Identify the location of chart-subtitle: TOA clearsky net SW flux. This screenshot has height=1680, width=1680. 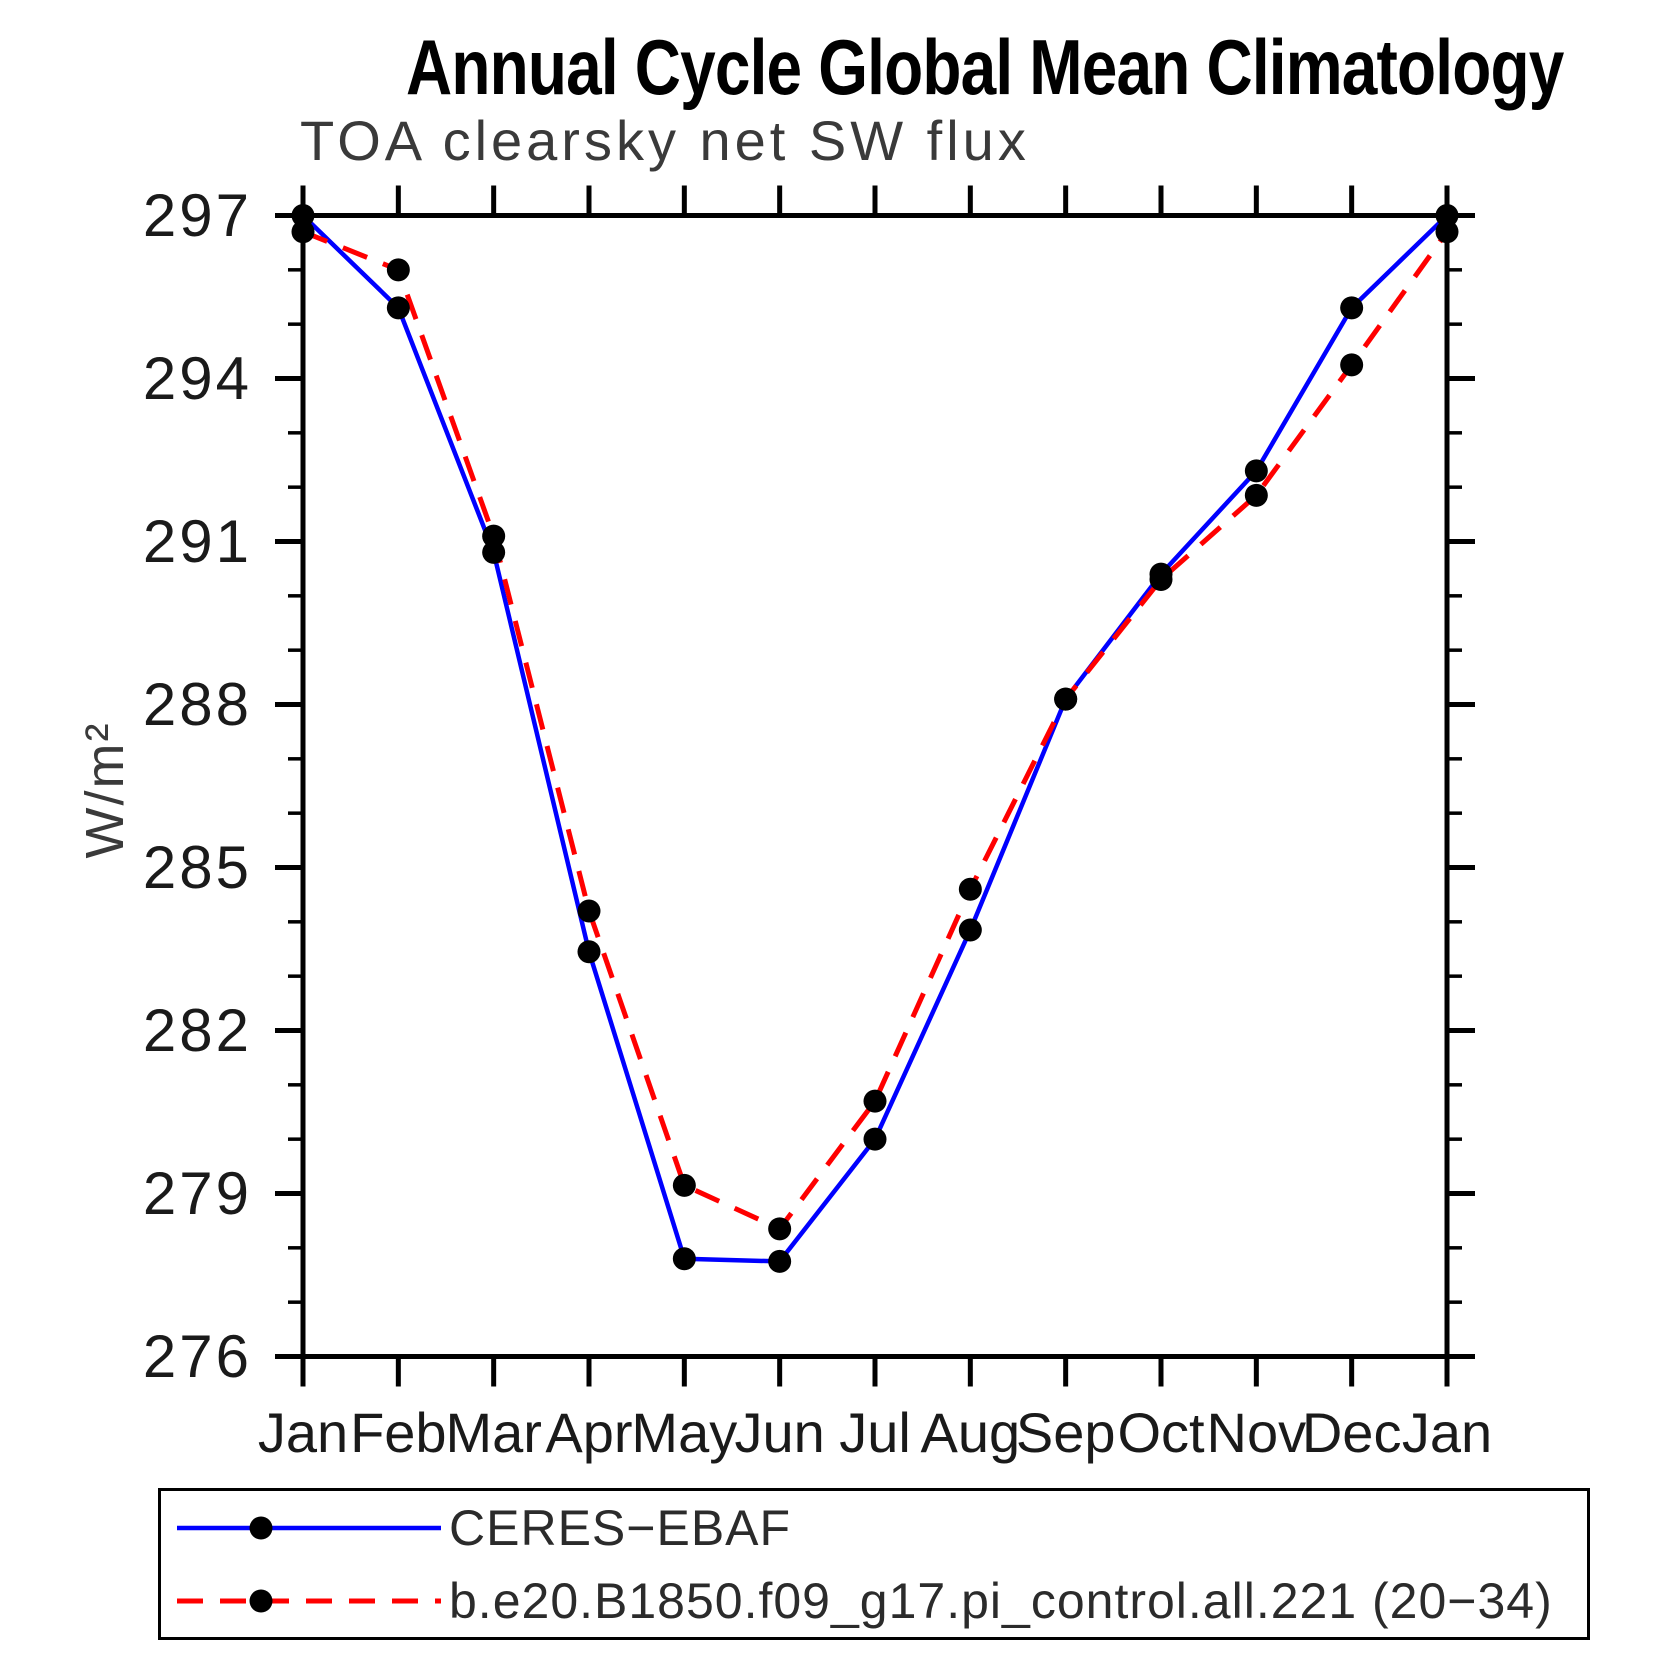
(665, 140).